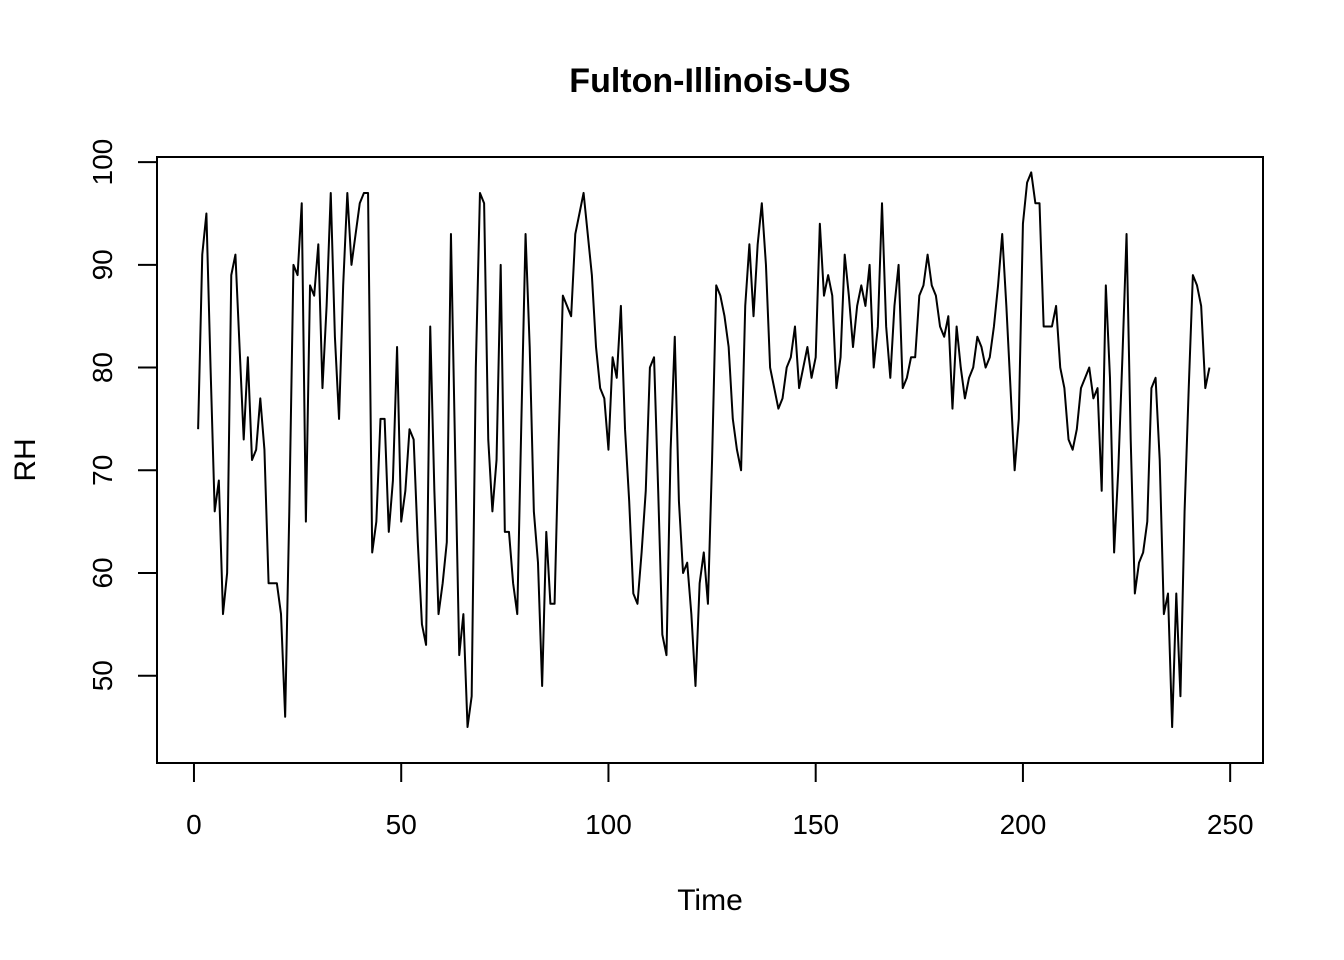  I want to click on y-tick-label: 90, so click(102, 264).